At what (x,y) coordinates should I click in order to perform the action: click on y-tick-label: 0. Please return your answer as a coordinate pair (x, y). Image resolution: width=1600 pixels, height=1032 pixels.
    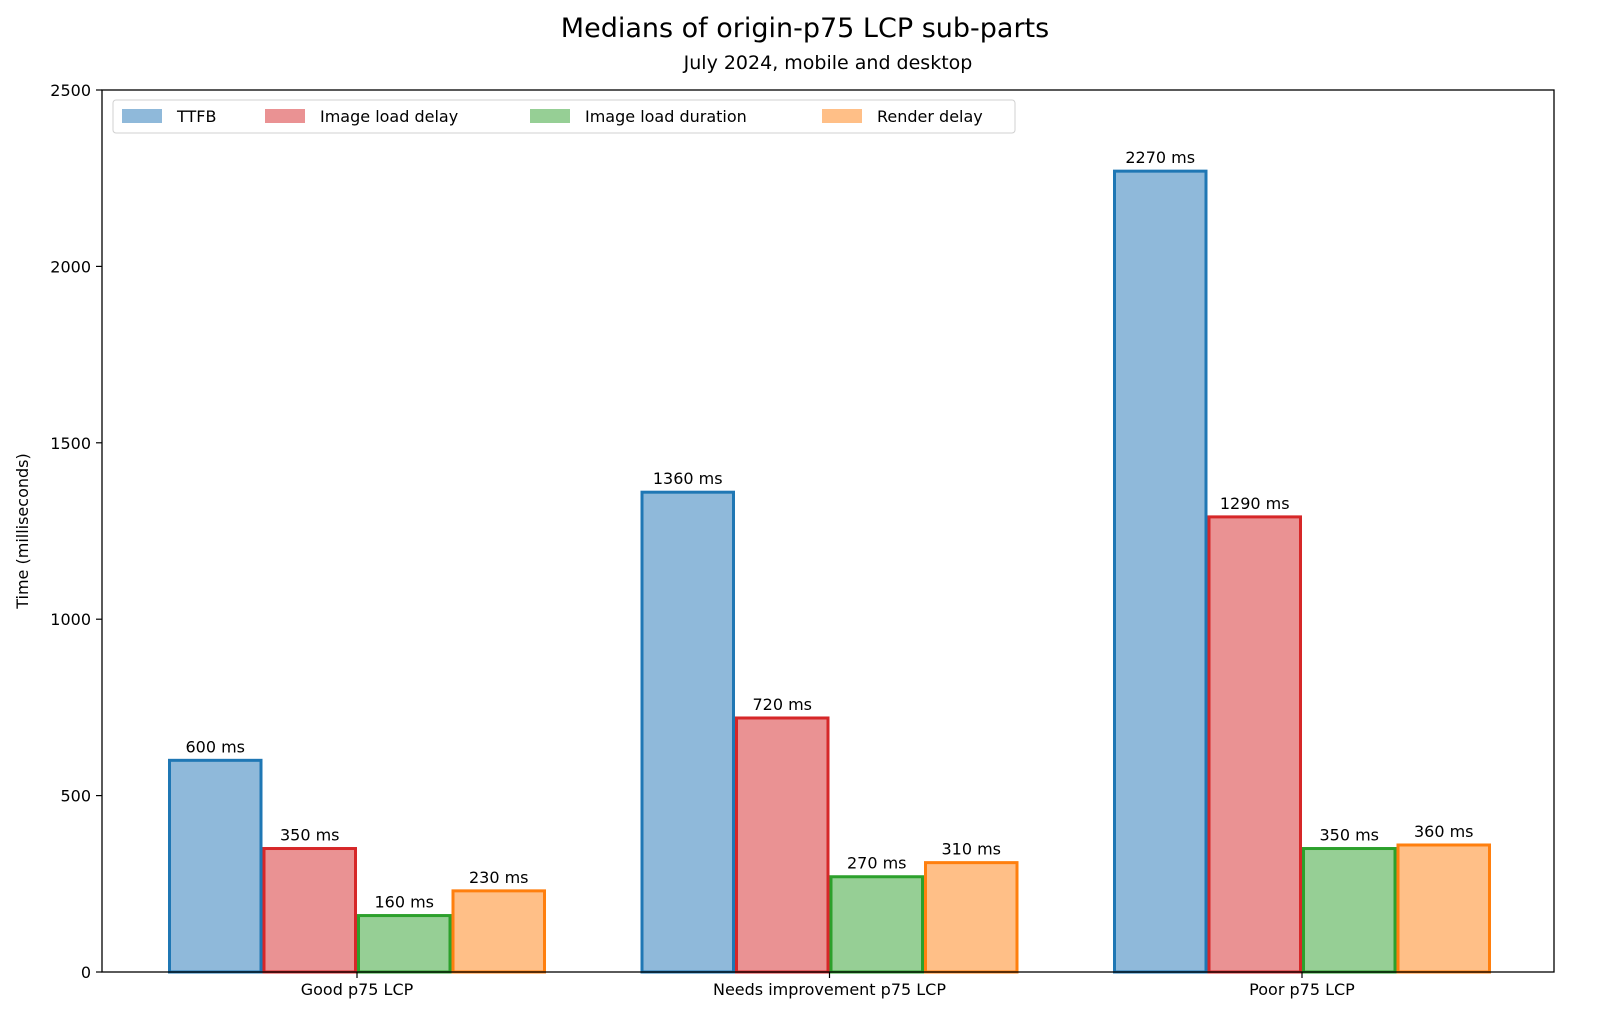
    Looking at the image, I should click on (86, 972).